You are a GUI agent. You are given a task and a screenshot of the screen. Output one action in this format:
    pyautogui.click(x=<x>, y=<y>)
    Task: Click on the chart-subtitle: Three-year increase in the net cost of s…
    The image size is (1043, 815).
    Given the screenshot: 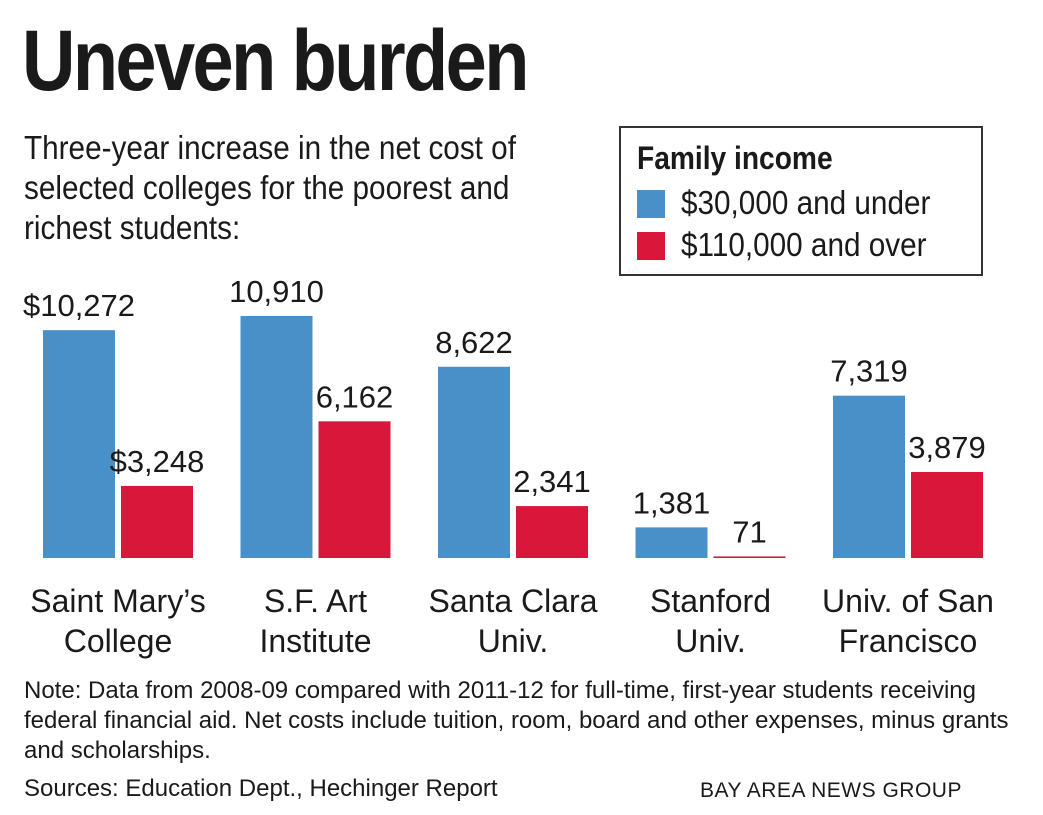 What is the action you would take?
    pyautogui.click(x=270, y=187)
    